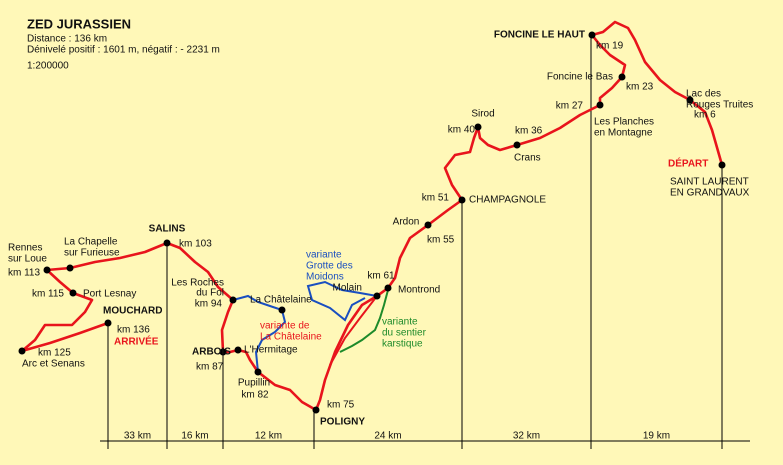 This screenshot has height=465, width=783. I want to click on place-label: km 51, so click(436, 198).